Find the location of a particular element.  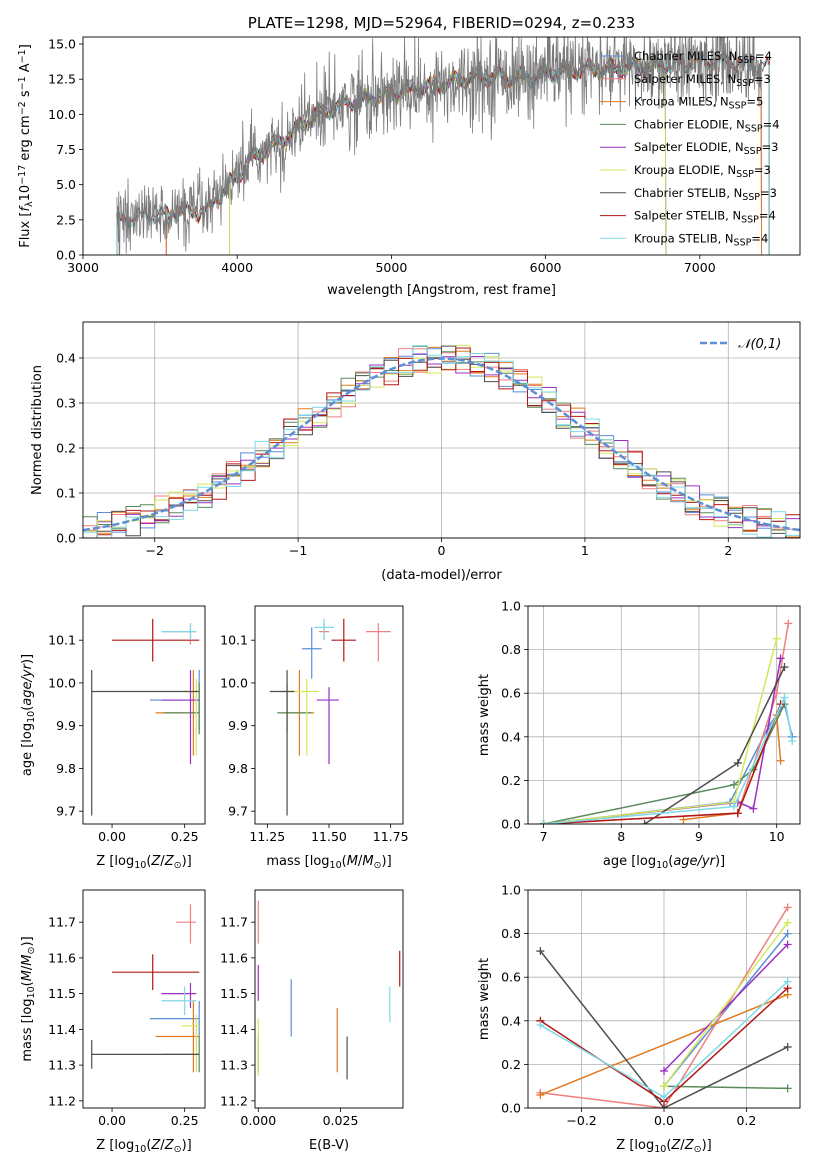

x-tick-label: 0.2 is located at coordinates (746, 1120).